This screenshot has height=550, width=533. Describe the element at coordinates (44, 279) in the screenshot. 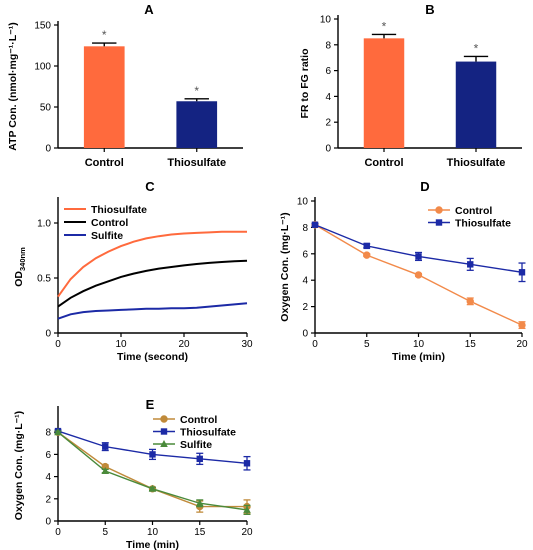

I see `y-tick-label: 0.5` at that location.